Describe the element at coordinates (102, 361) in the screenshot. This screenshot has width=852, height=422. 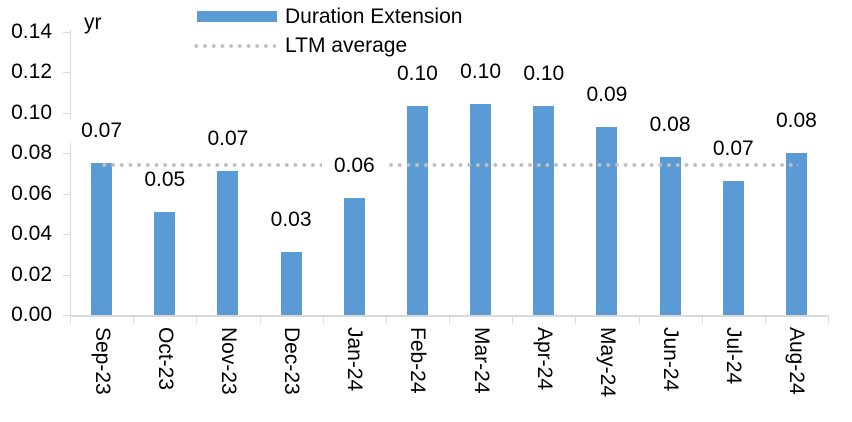
I see `x-axis-tick-label: Sep-23` at that location.